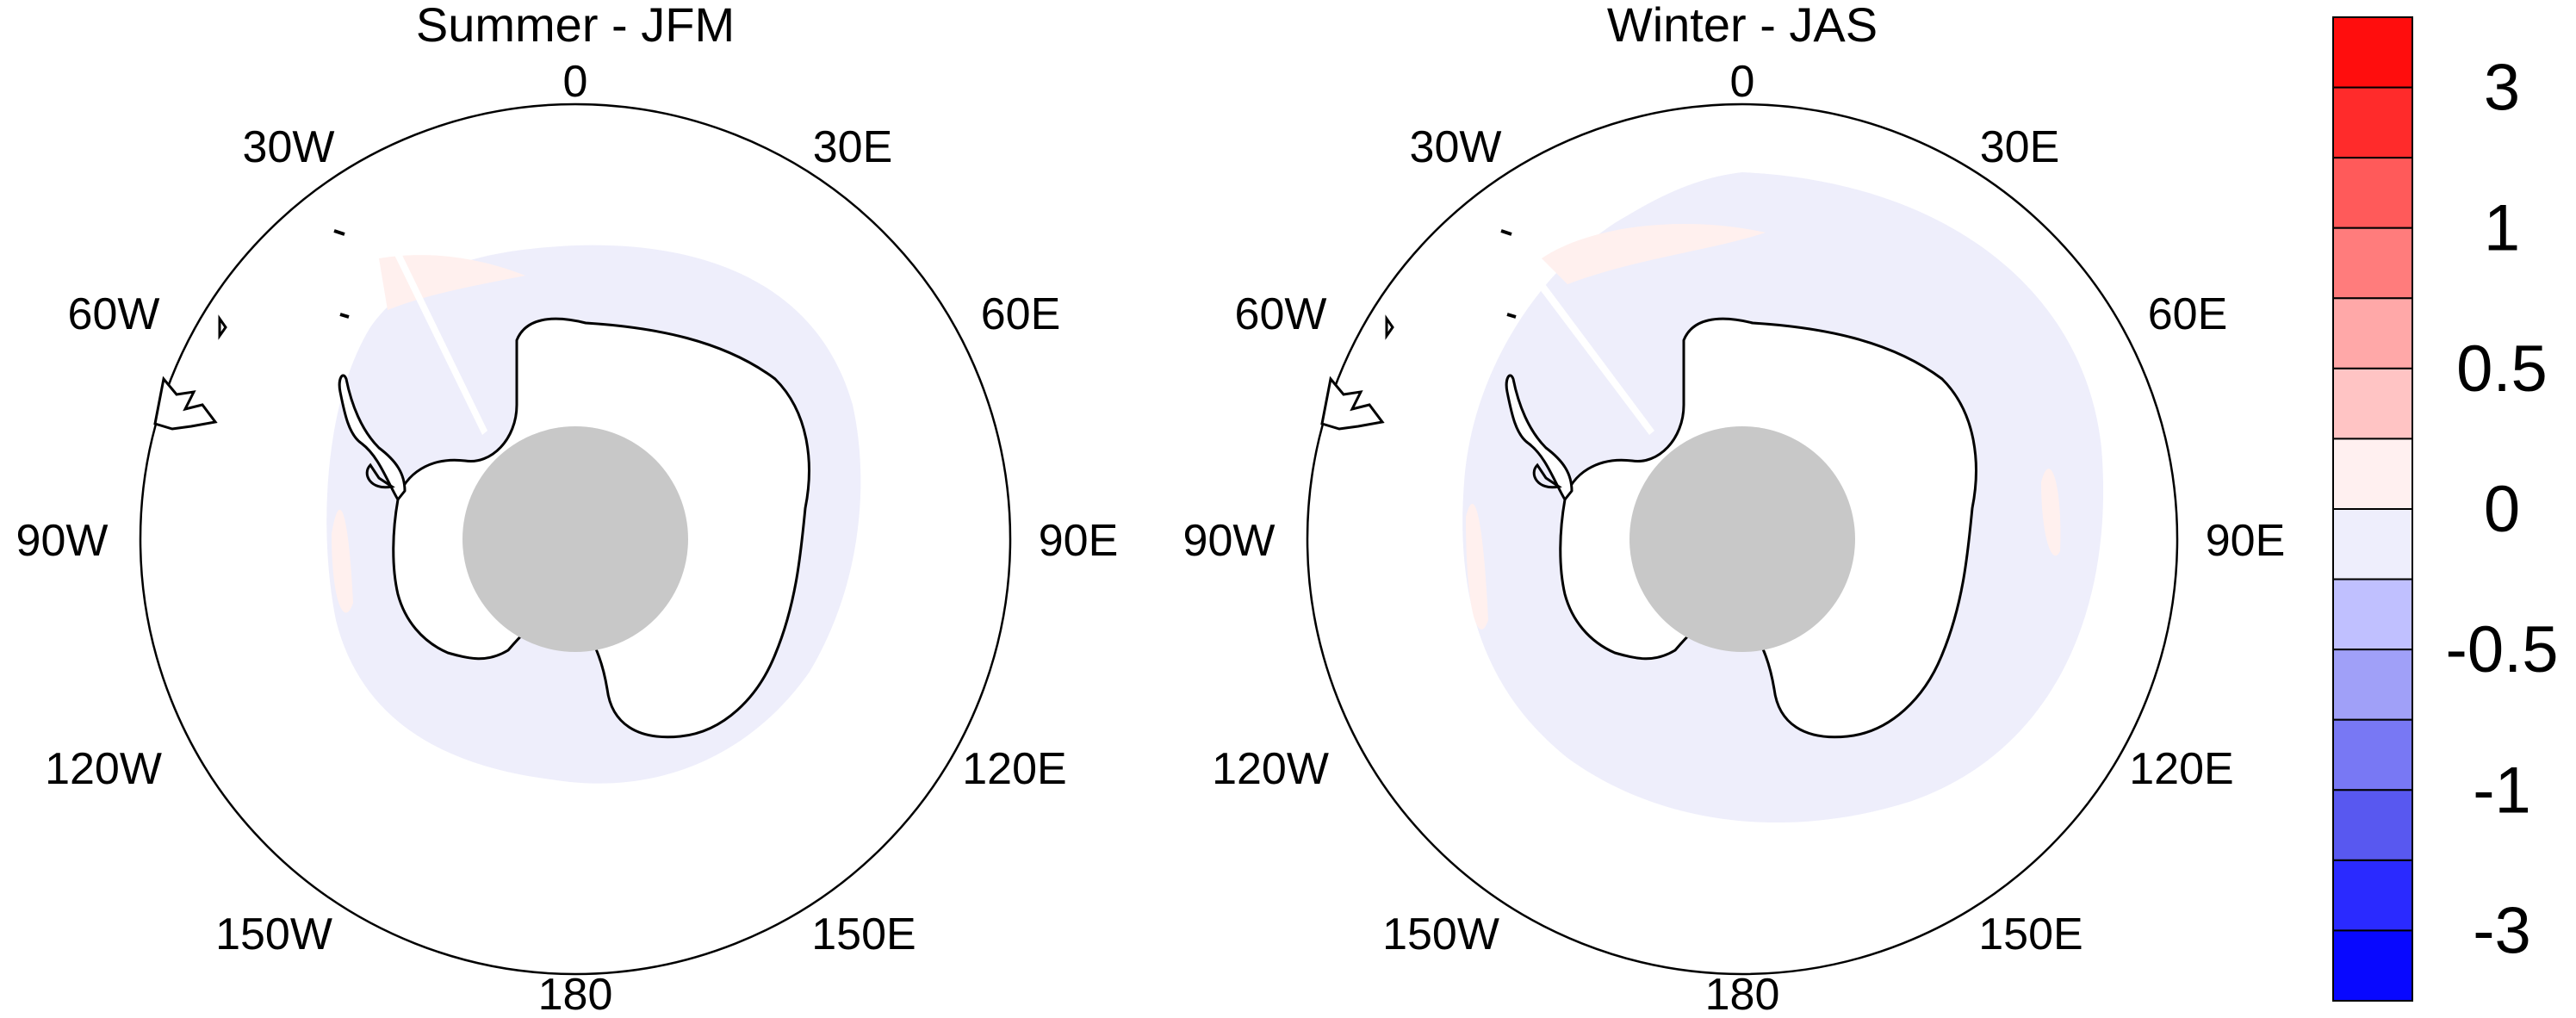 The height and width of the screenshot is (1018, 2576). What do you see at coordinates (2445, 509) in the screenshot?
I see `colorbar: 3 1 0.5 0 -0.5 -1 -3` at bounding box center [2445, 509].